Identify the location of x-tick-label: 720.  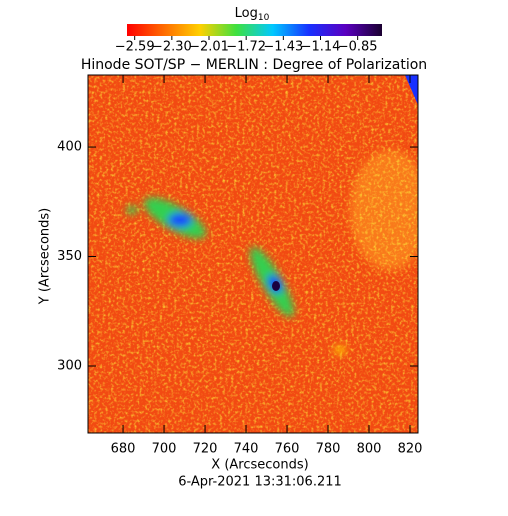
(205, 449).